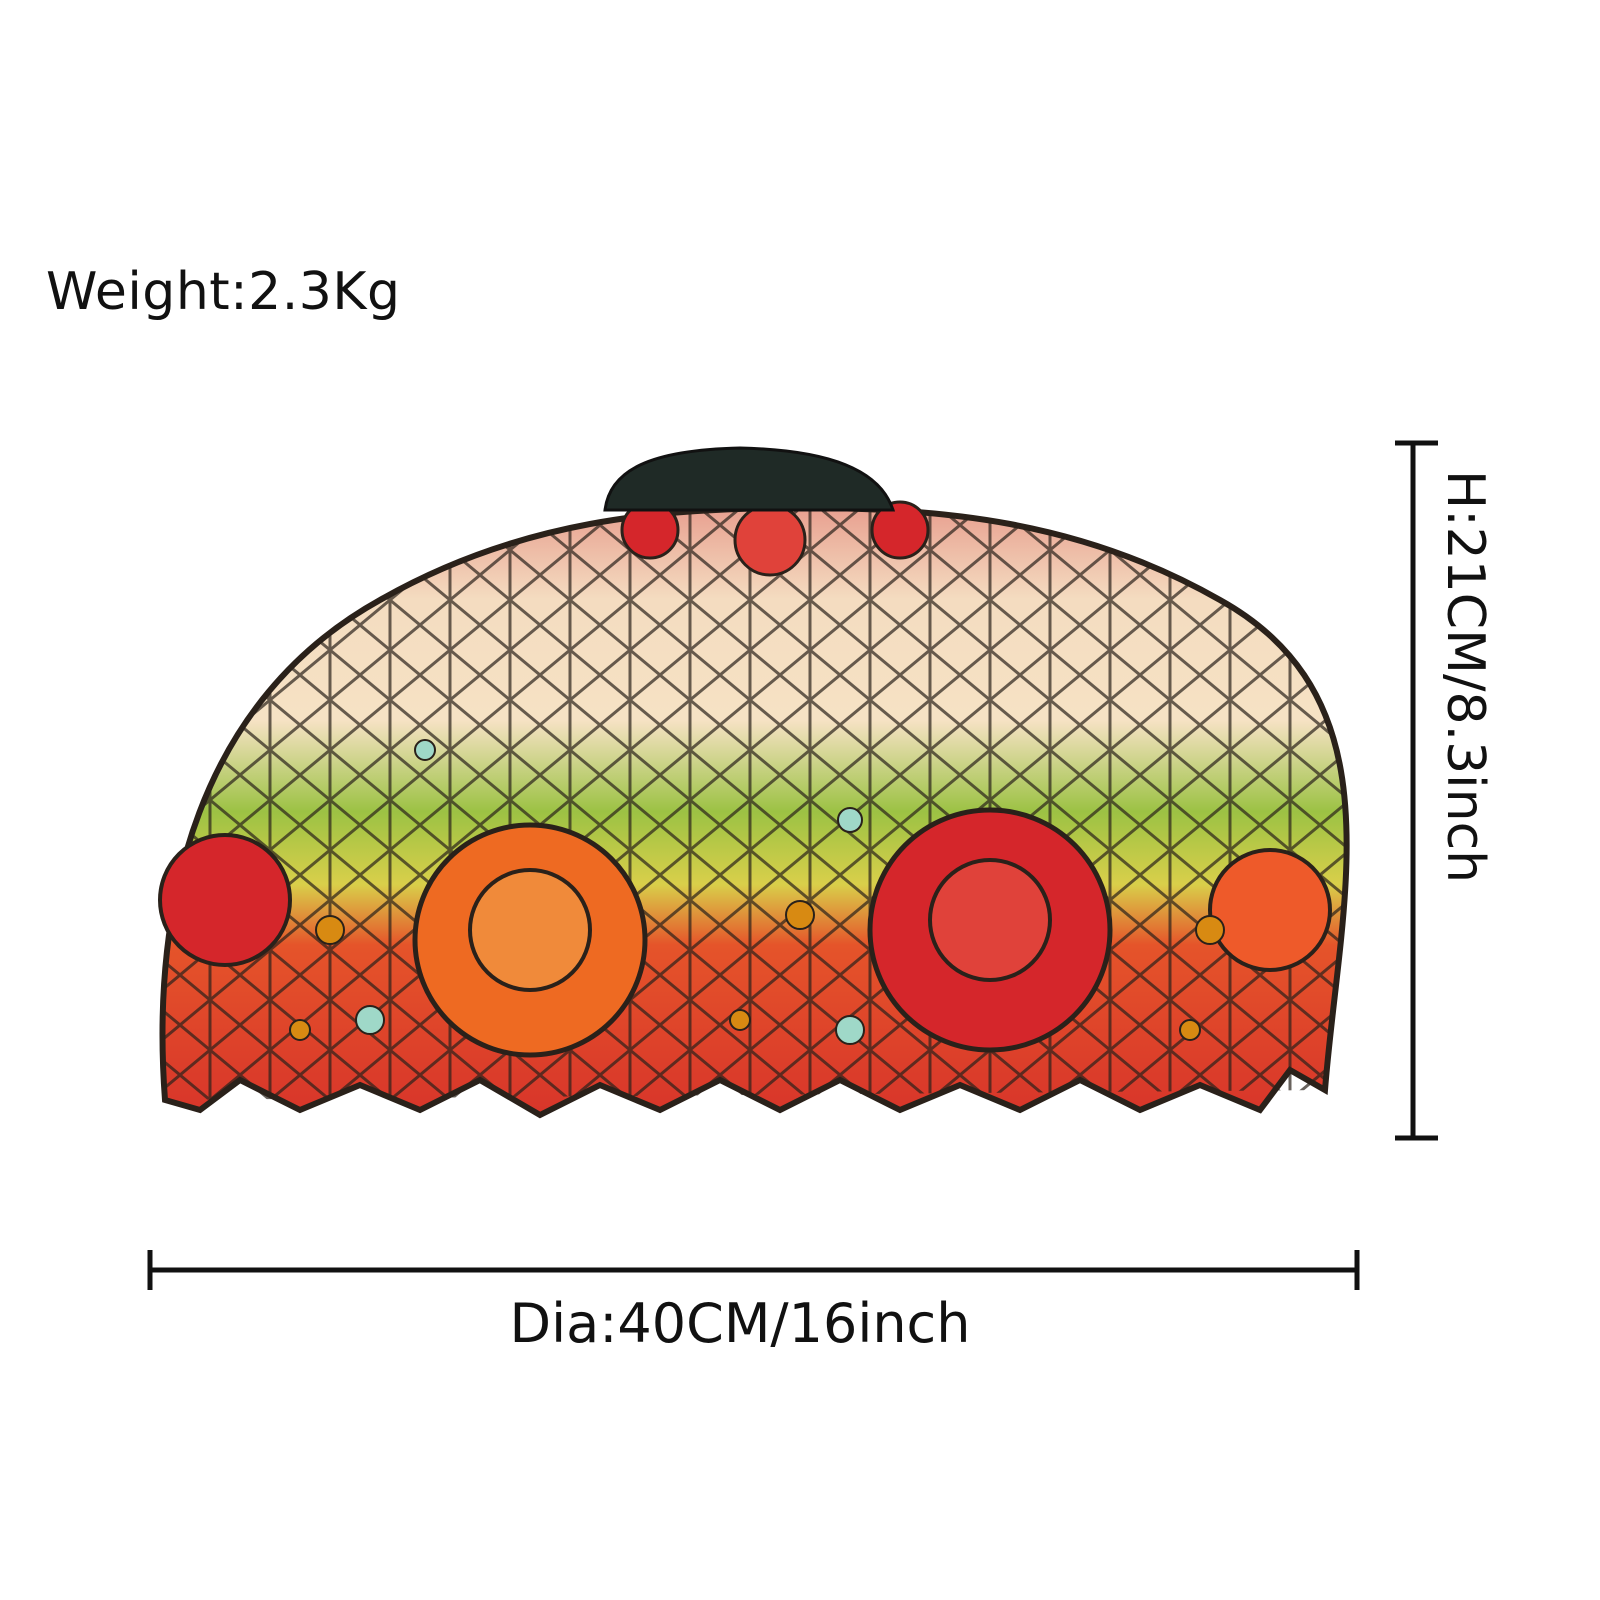 The height and width of the screenshot is (1600, 1600). What do you see at coordinates (1416, 790) in the screenshot?
I see `height-dimension-line` at bounding box center [1416, 790].